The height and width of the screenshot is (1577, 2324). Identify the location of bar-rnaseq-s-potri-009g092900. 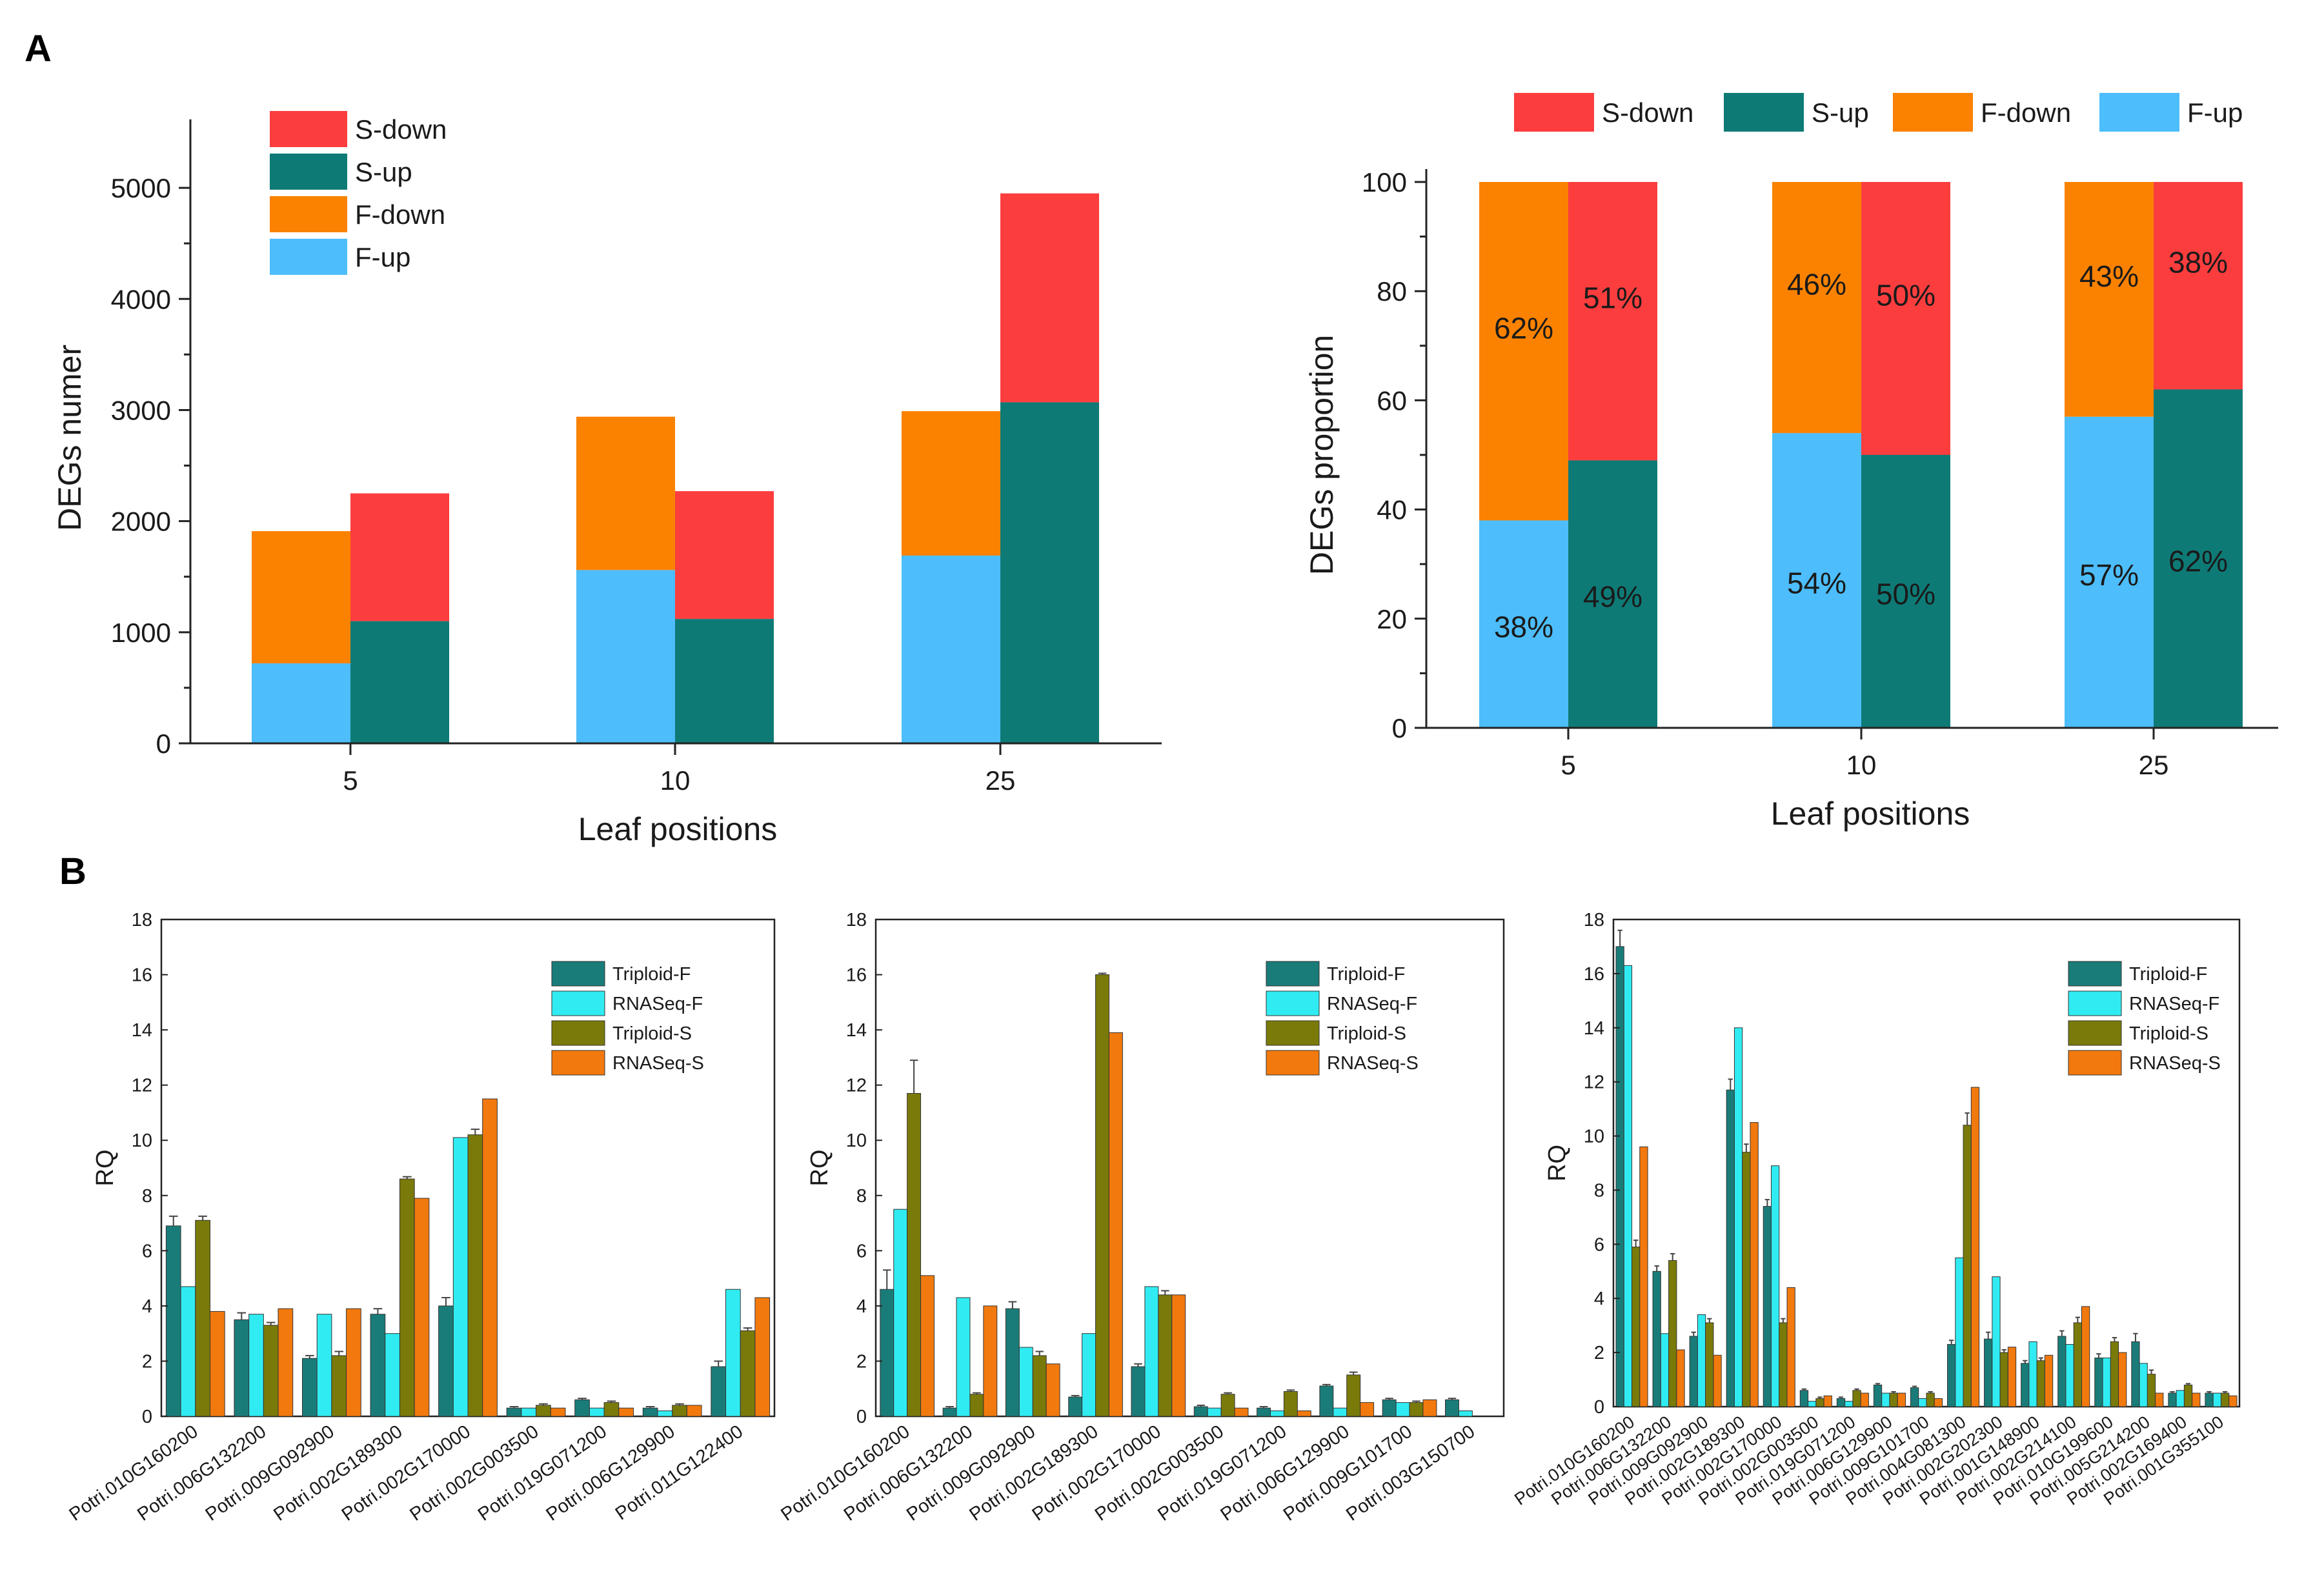
(1053, 1390).